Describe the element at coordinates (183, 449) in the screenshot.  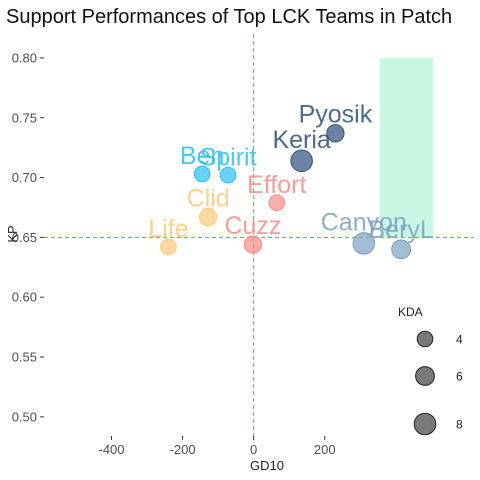
I see `x-tick-label: -200` at that location.